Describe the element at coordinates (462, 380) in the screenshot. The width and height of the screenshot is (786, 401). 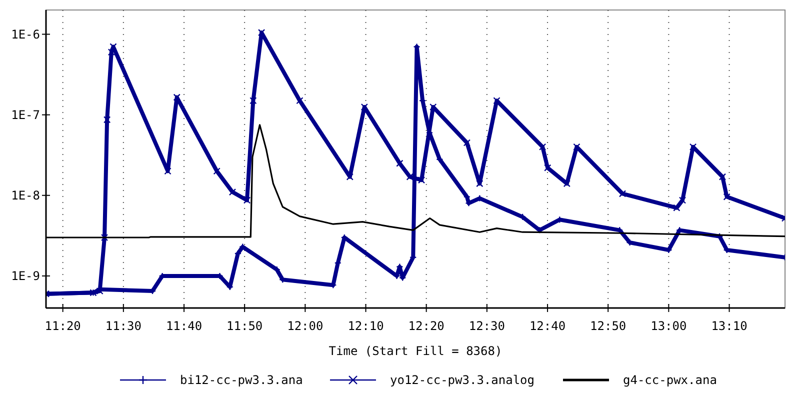
I see `legend-label: yo12-cc-pw3.3.analog` at that location.